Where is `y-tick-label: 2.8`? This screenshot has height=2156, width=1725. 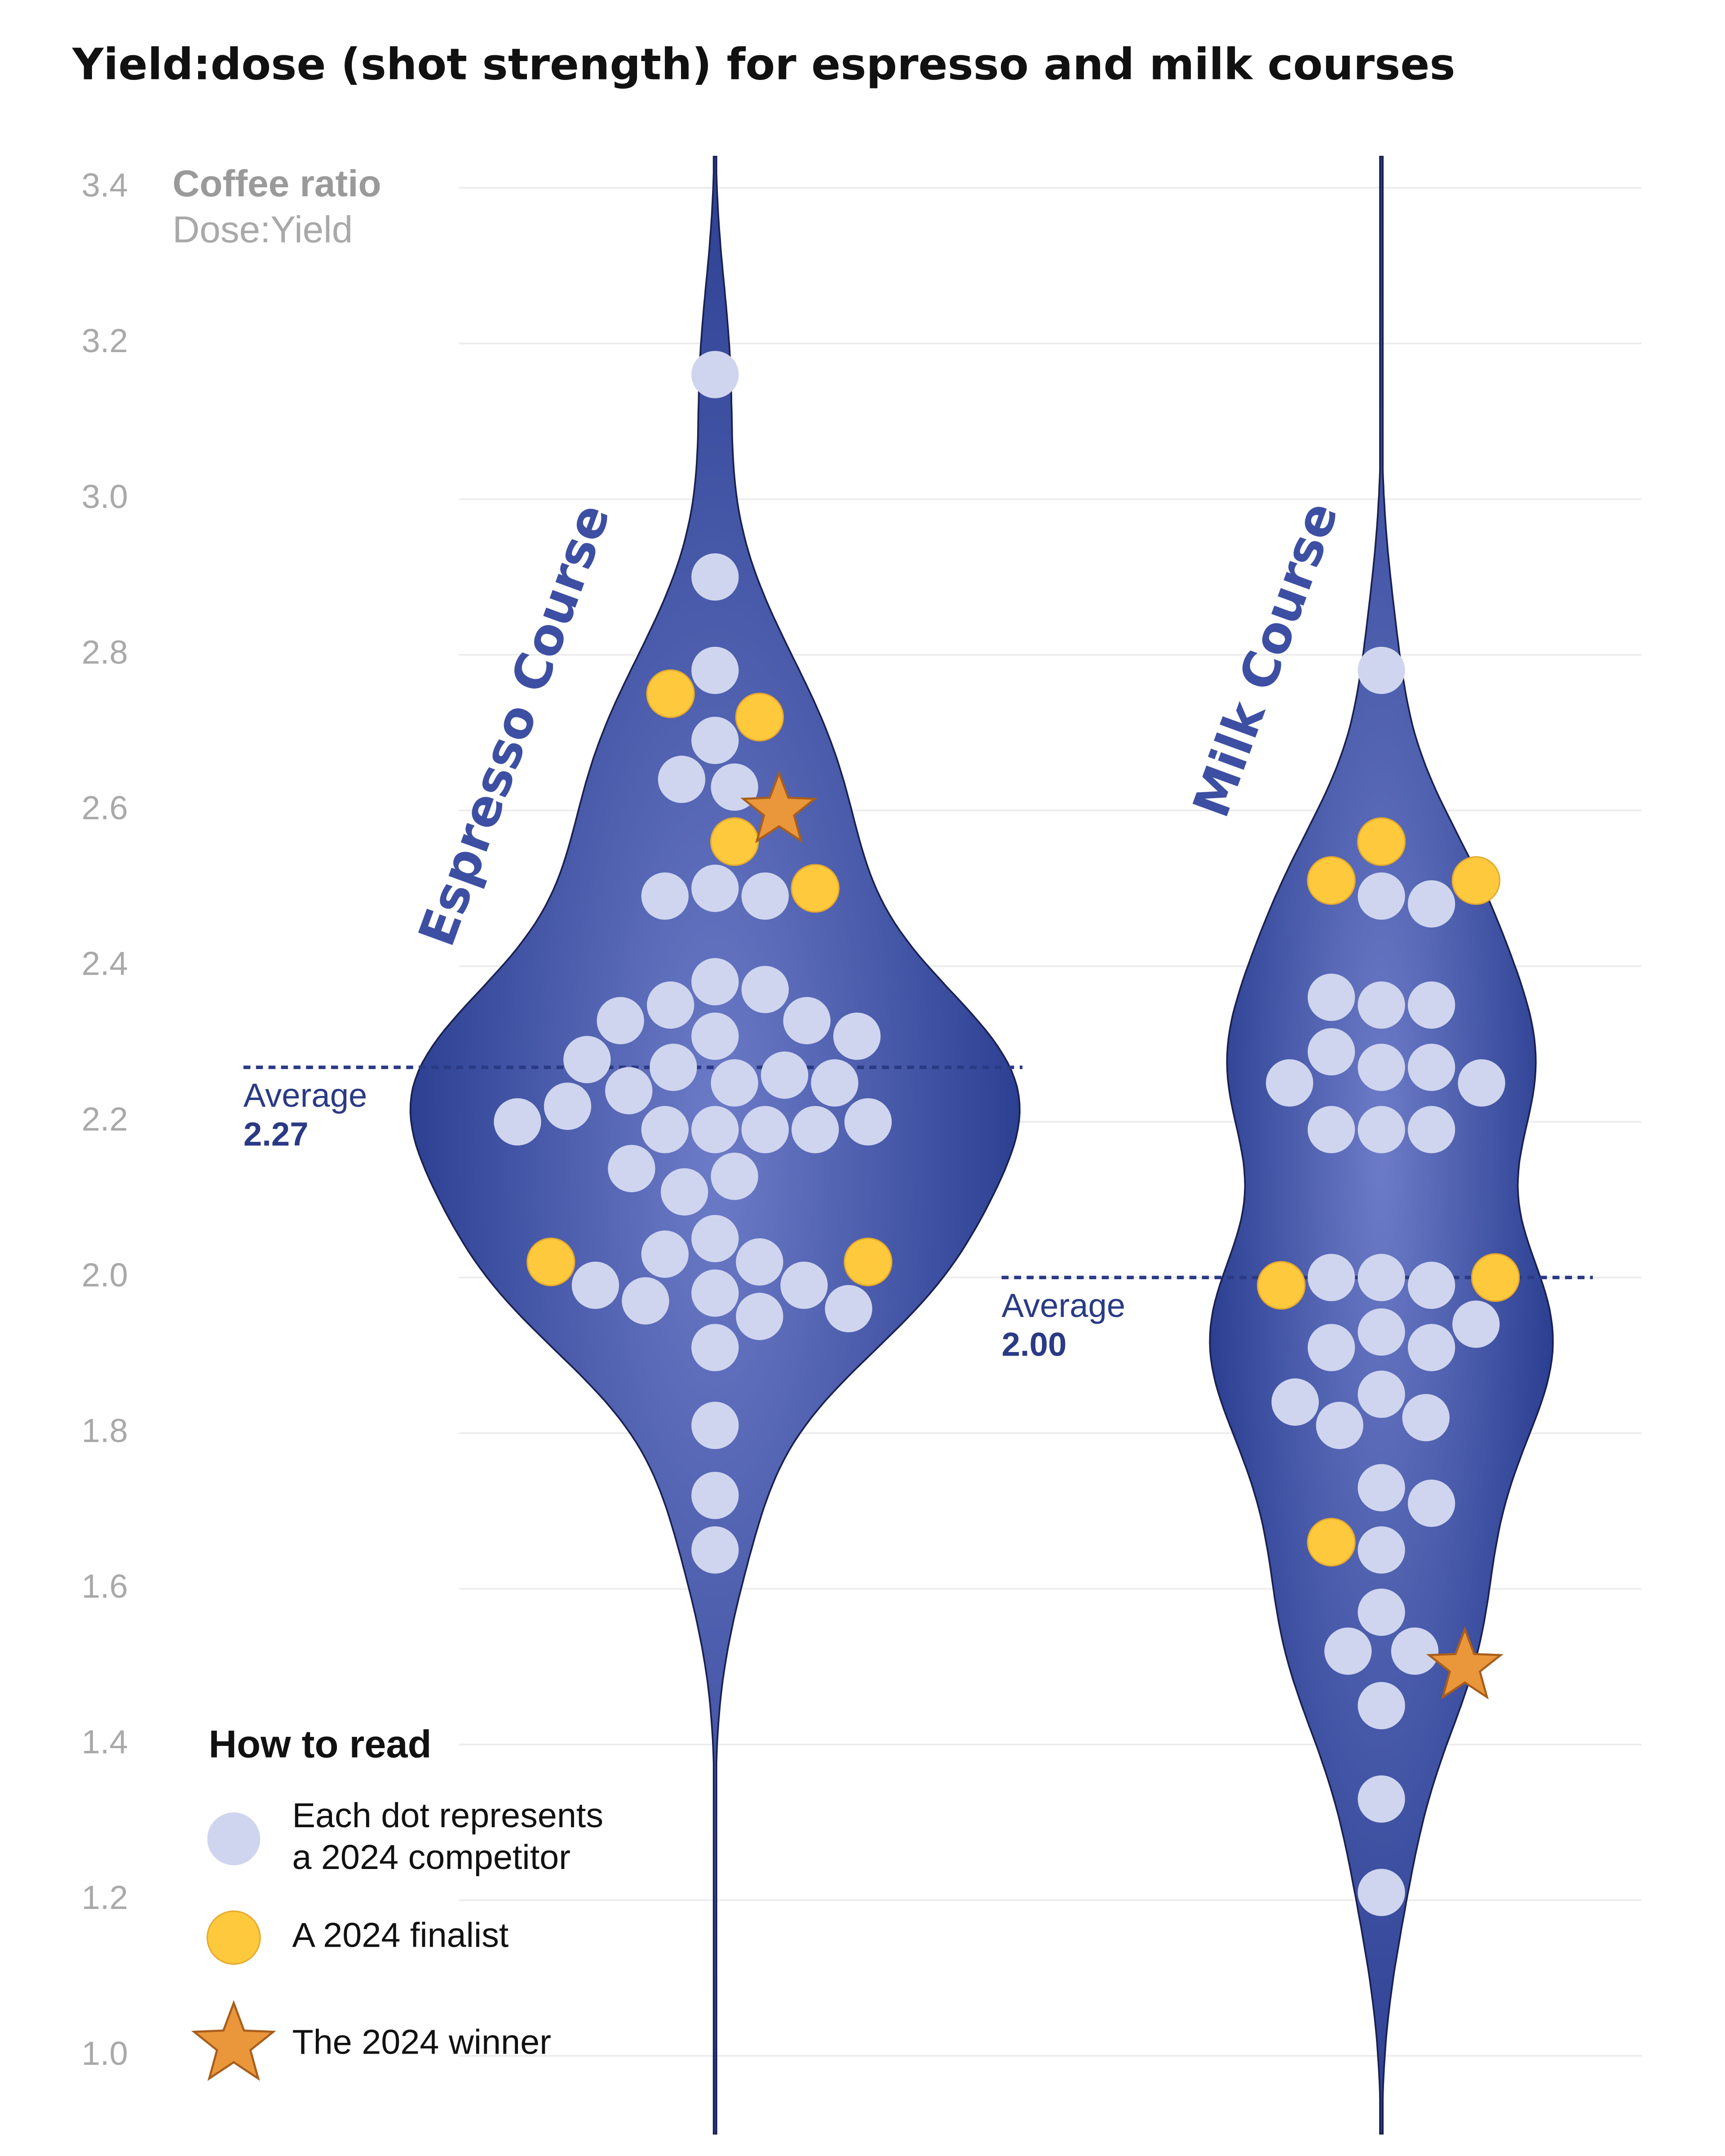 y-tick-label: 2.8 is located at coordinates (105, 652).